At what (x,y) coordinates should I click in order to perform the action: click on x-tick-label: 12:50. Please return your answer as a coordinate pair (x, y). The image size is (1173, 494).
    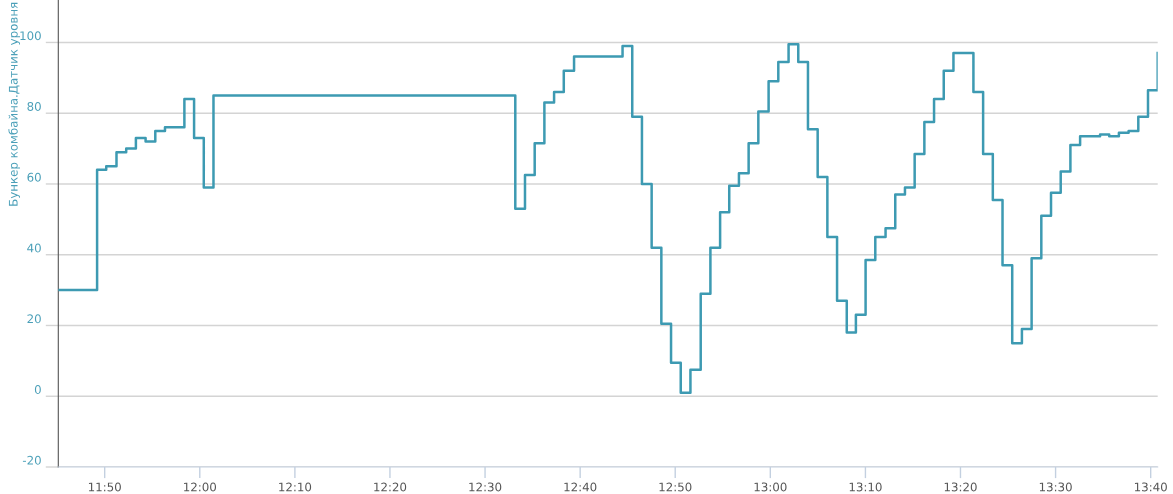
    Looking at the image, I should click on (675, 487).